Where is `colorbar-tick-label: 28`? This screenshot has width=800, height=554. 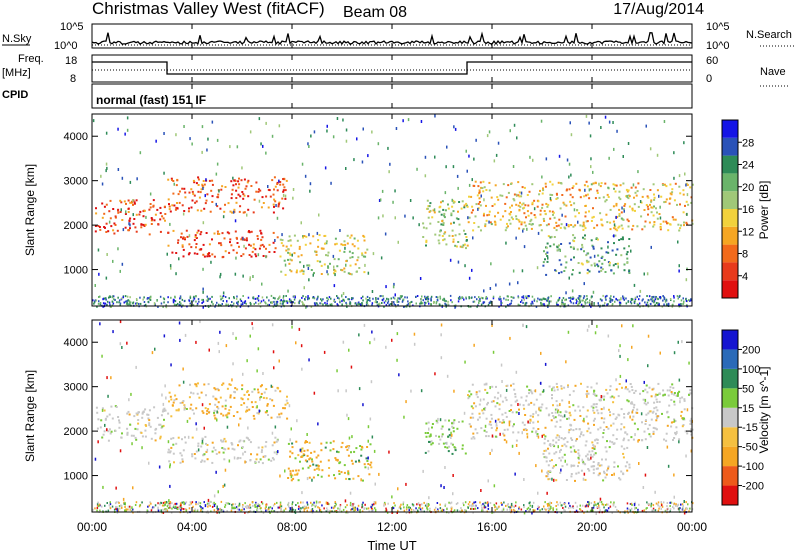
colorbar-tick-label: 28 is located at coordinates (748, 143).